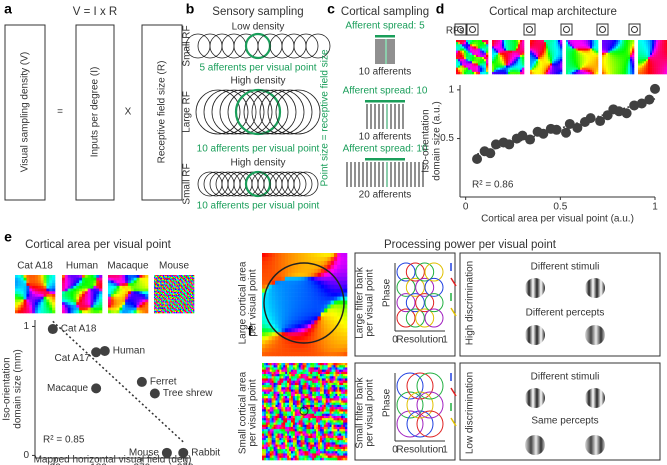  I want to click on panel-label: c, so click(331, 9).